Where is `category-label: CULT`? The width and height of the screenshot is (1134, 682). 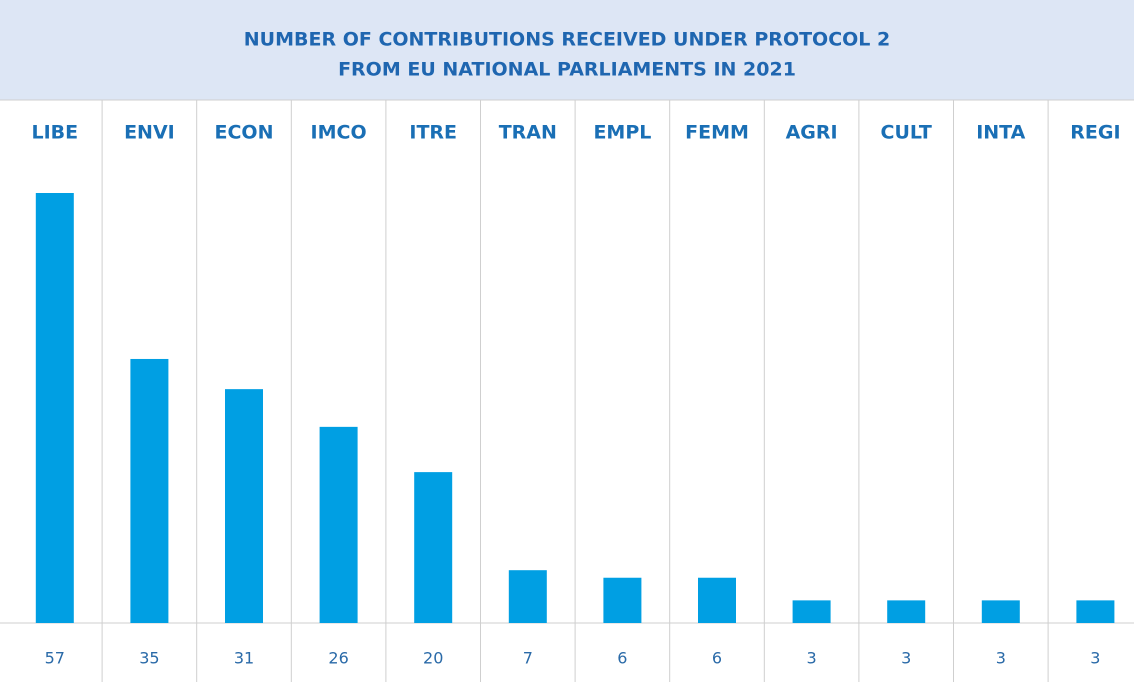
category-label: CULT is located at coordinates (906, 133).